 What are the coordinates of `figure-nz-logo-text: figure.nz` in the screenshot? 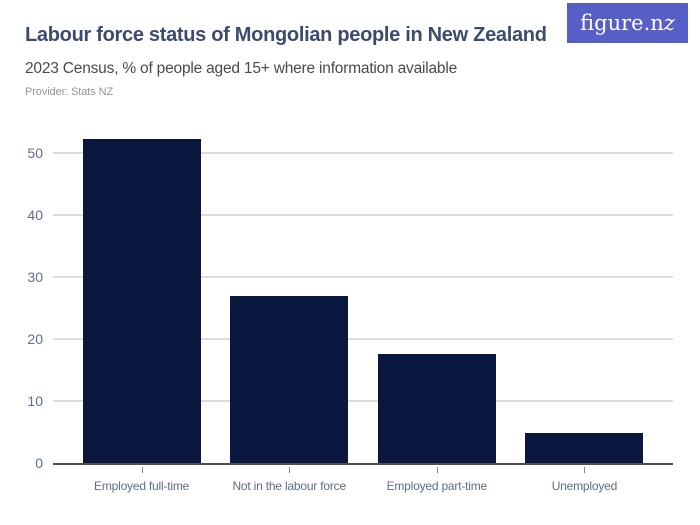 It's located at (627, 22).